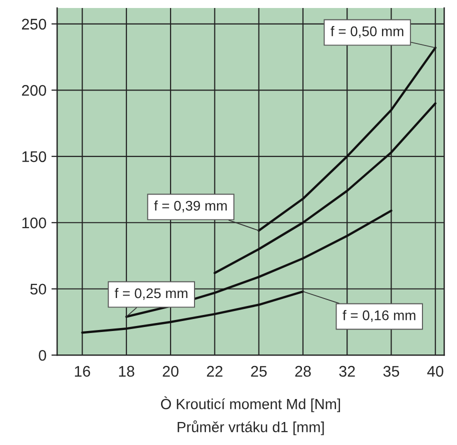  I want to click on x-tick-label: 16, so click(82, 371).